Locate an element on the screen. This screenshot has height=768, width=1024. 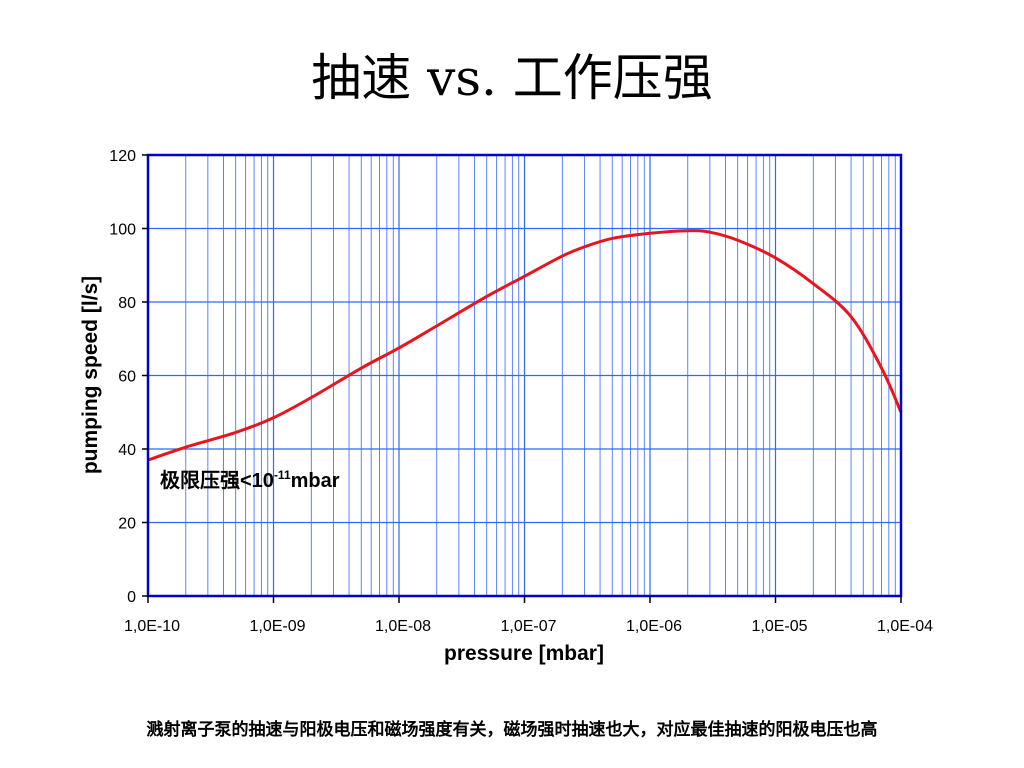
annotation-superscript: -11 is located at coordinates (282, 475).